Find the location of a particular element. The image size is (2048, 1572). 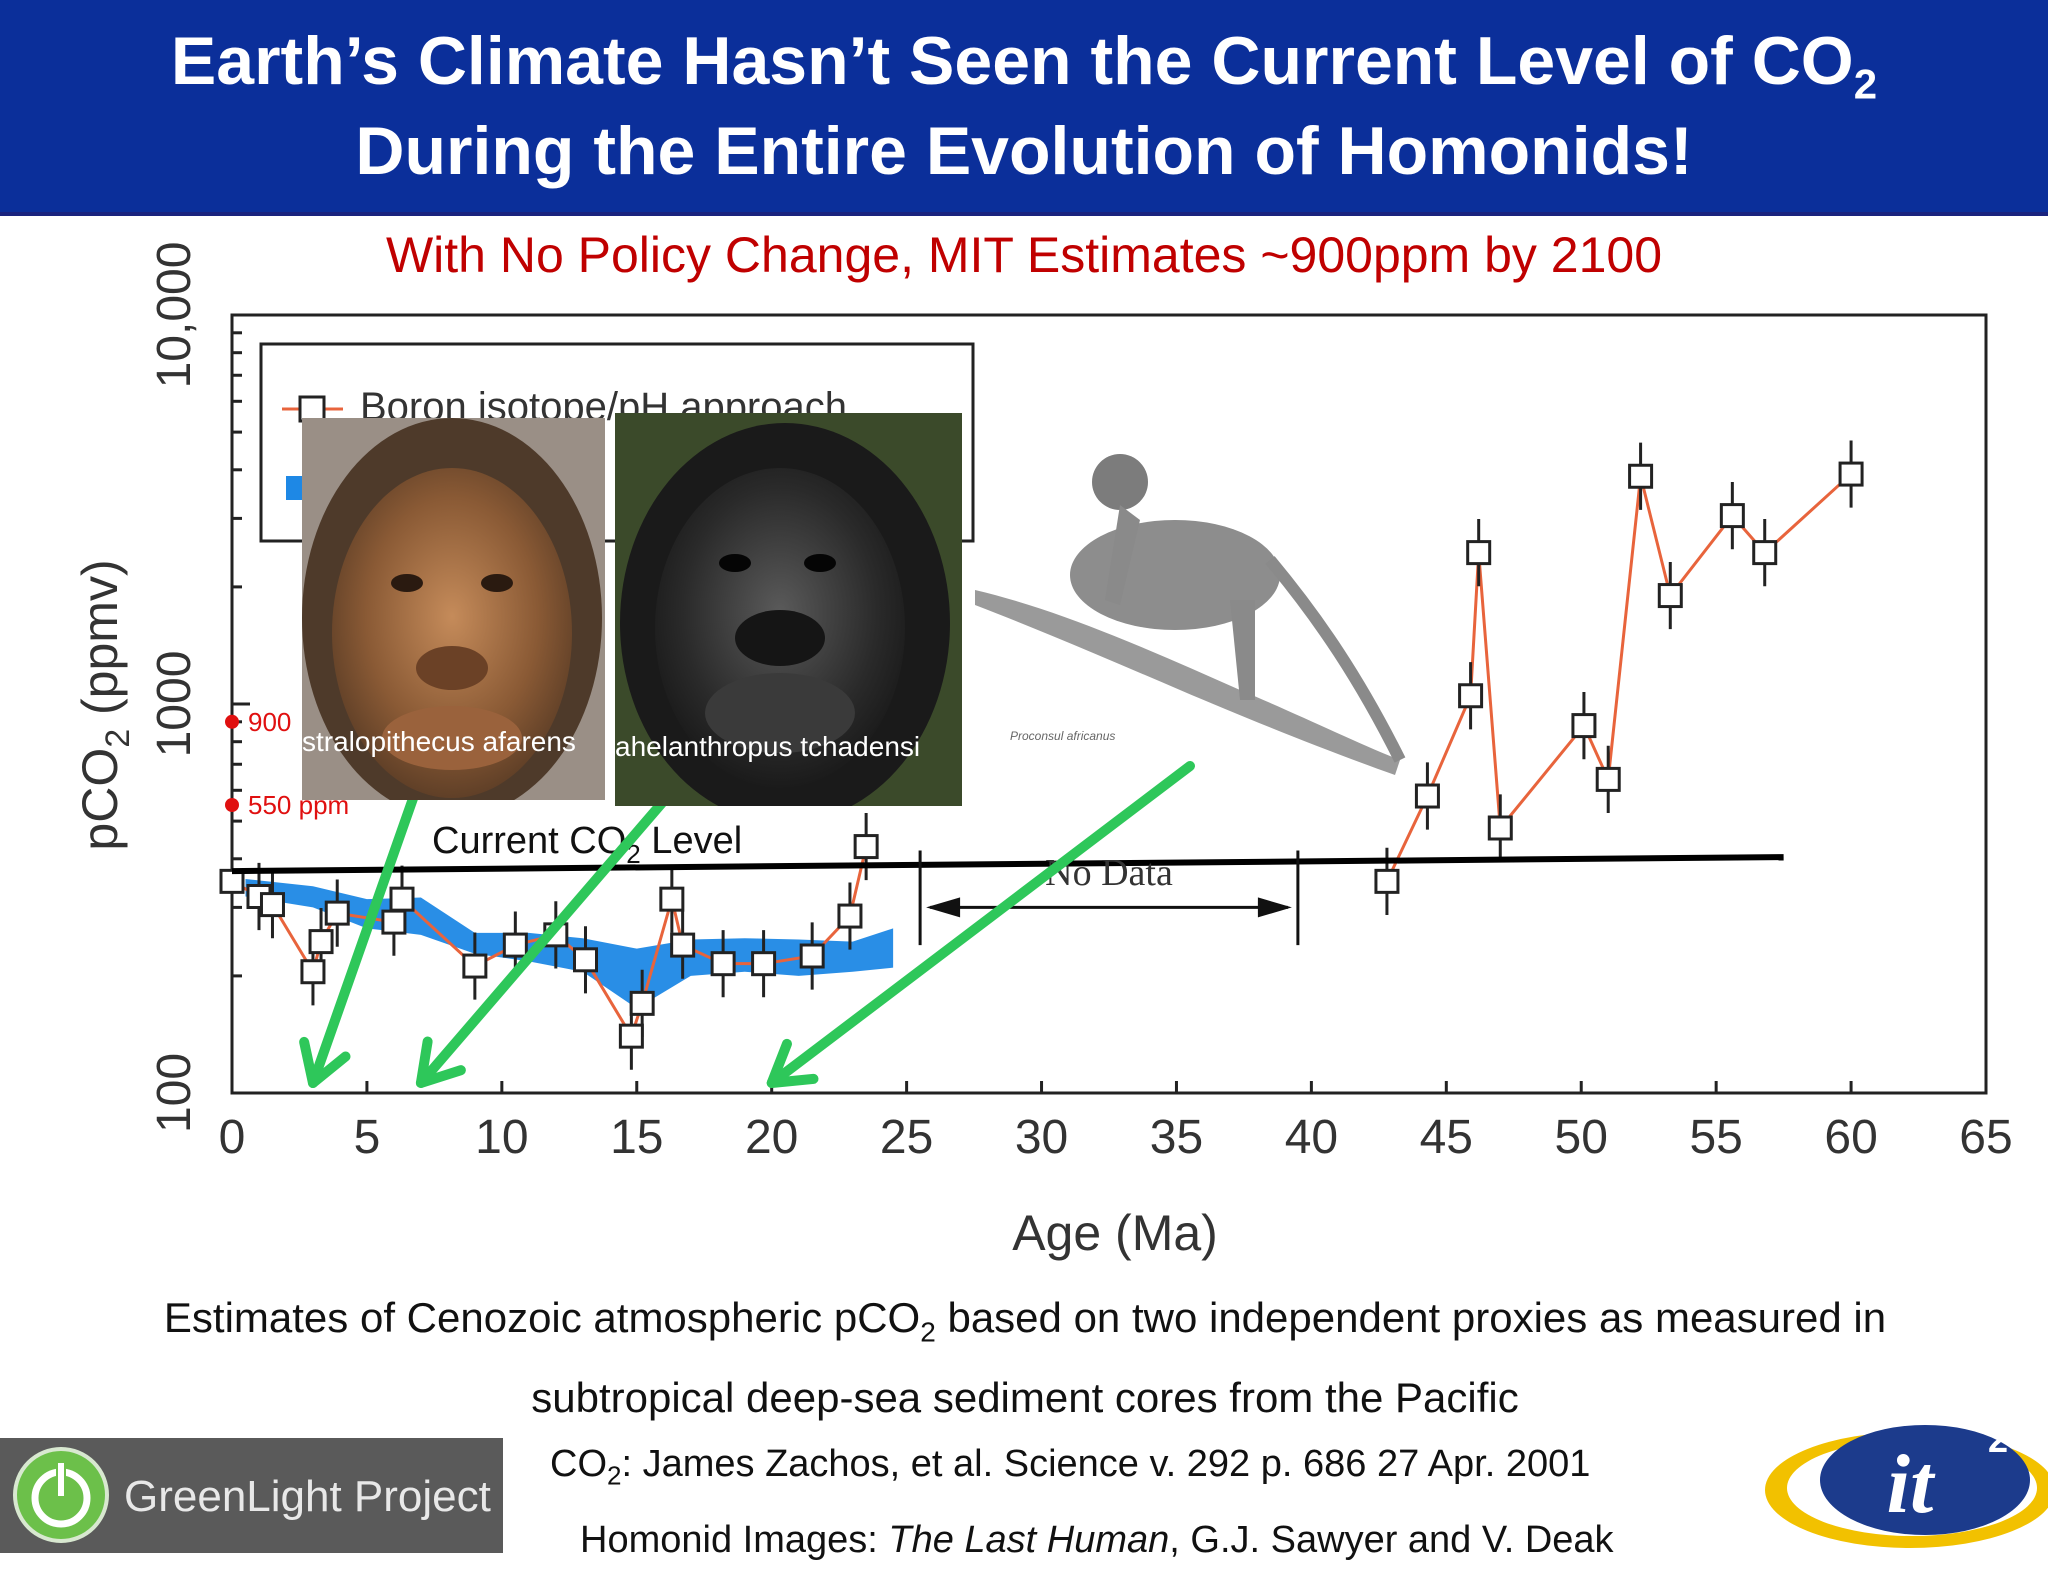

photo1-mouth is located at coordinates (452, 738).